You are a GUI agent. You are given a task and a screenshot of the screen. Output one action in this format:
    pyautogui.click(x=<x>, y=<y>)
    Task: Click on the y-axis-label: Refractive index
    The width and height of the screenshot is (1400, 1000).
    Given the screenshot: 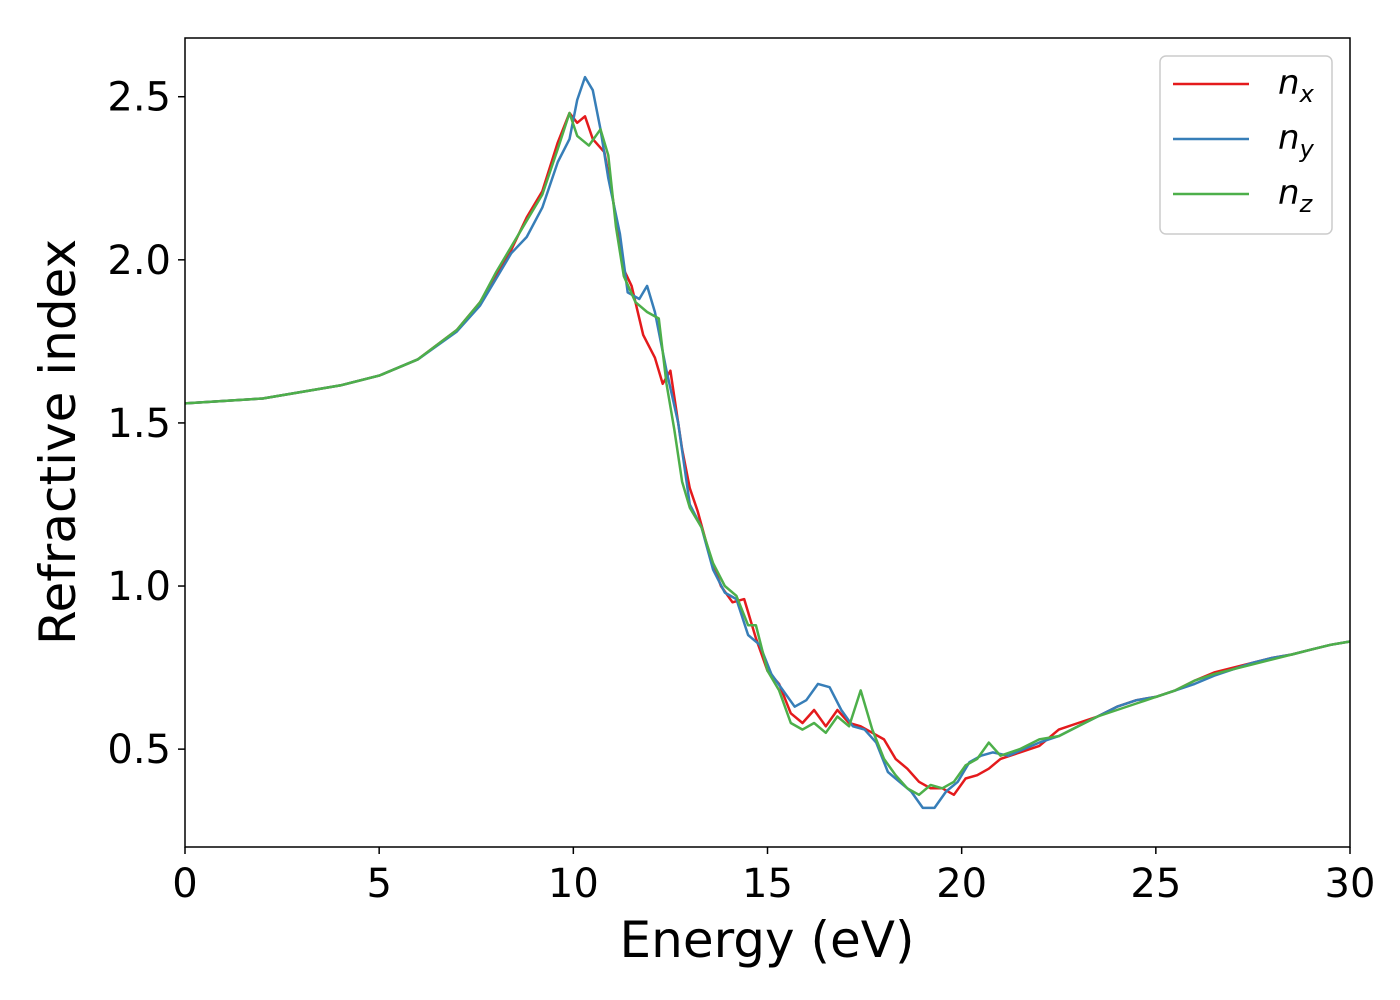 What is the action you would take?
    pyautogui.click(x=58, y=442)
    